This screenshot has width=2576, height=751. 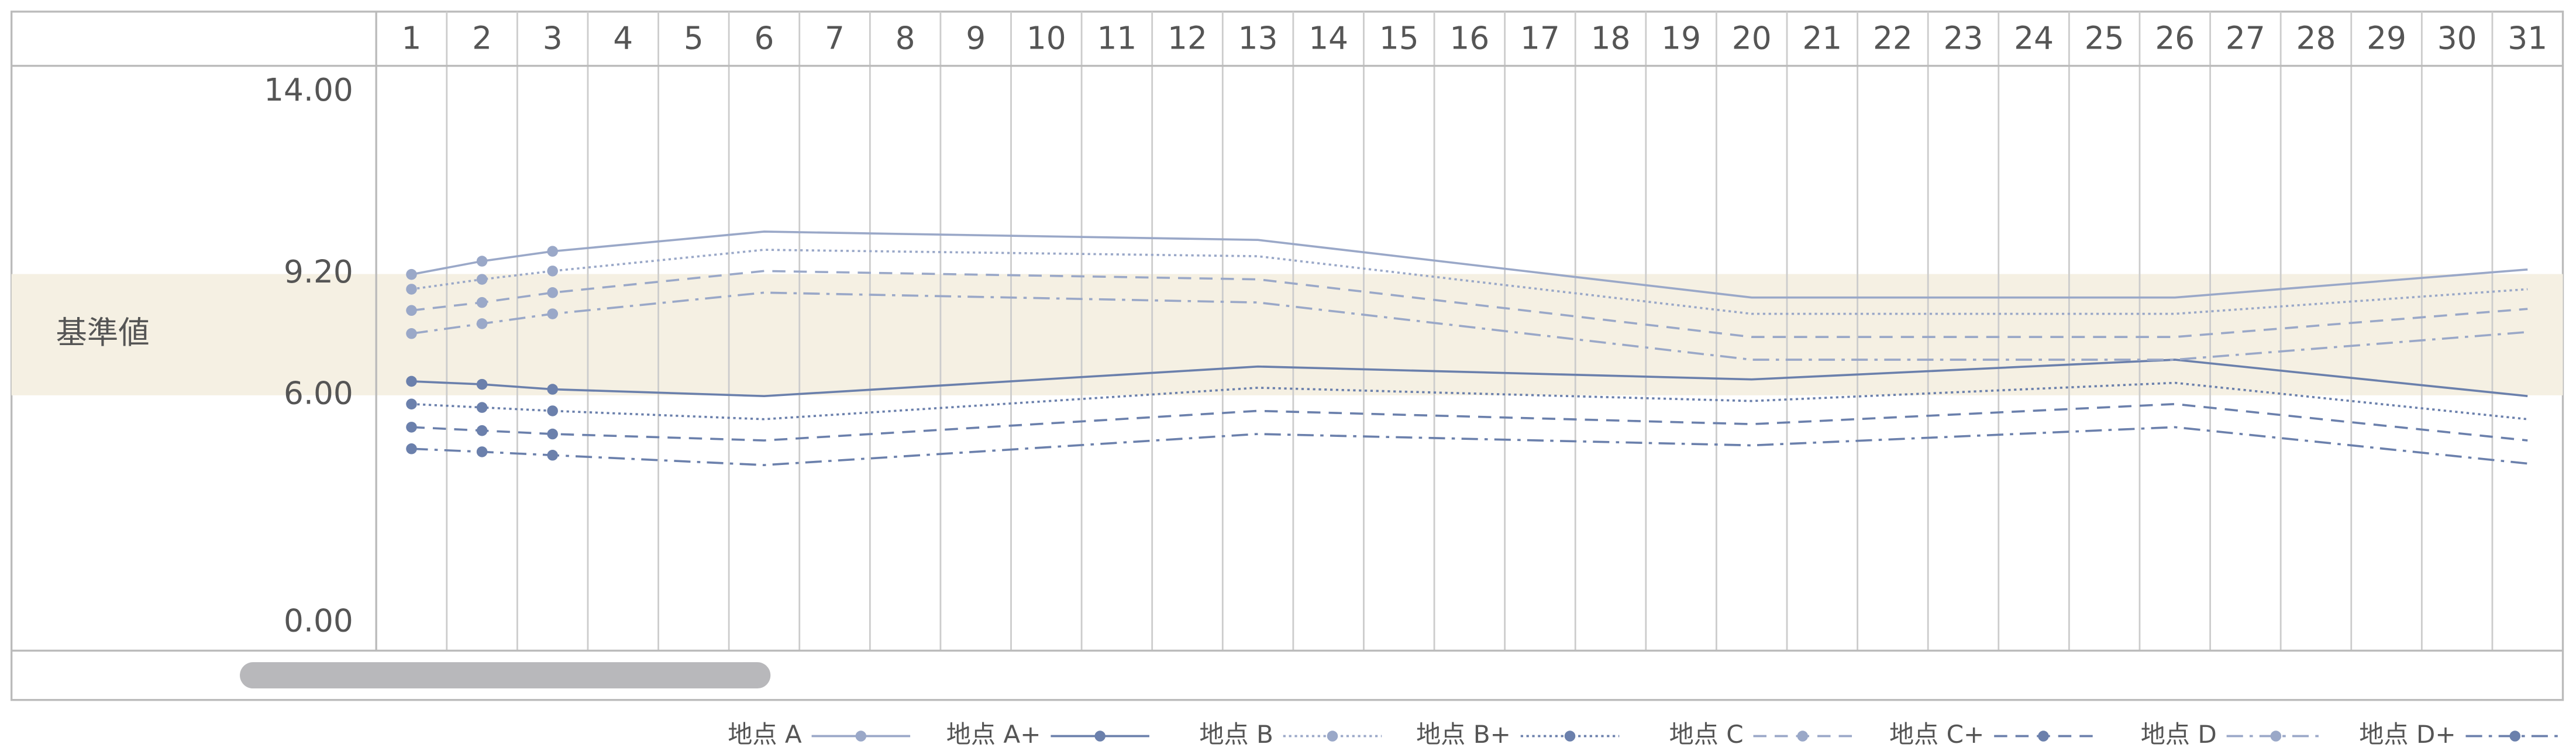 I want to click on x-tick-label: 18, so click(x=1611, y=39).